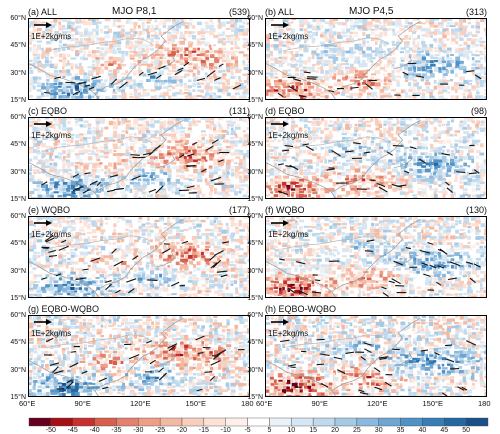 The width and height of the screenshot is (500, 434). I want to click on panel-count: (177), so click(239, 210).